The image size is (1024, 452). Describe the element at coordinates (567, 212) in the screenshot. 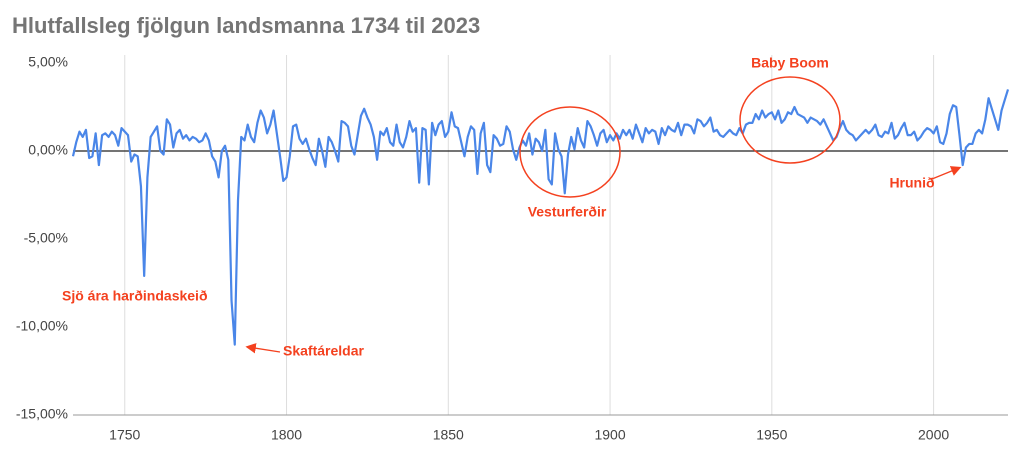

I see `annotation: Vesturferðir` at that location.